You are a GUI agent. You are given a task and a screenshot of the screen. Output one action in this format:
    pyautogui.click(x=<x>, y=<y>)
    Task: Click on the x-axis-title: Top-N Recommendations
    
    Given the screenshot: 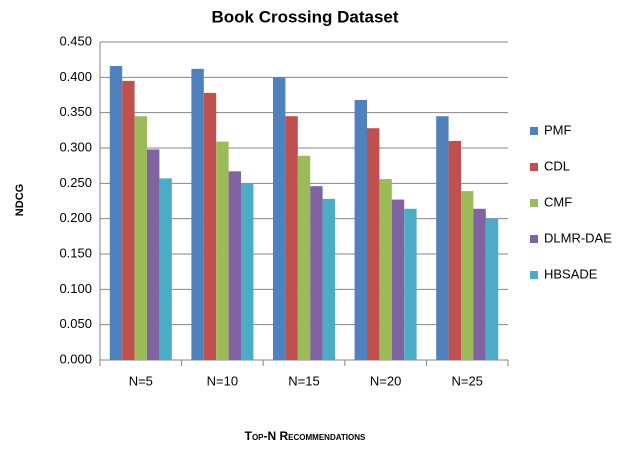 What is the action you would take?
    pyautogui.click(x=305, y=436)
    